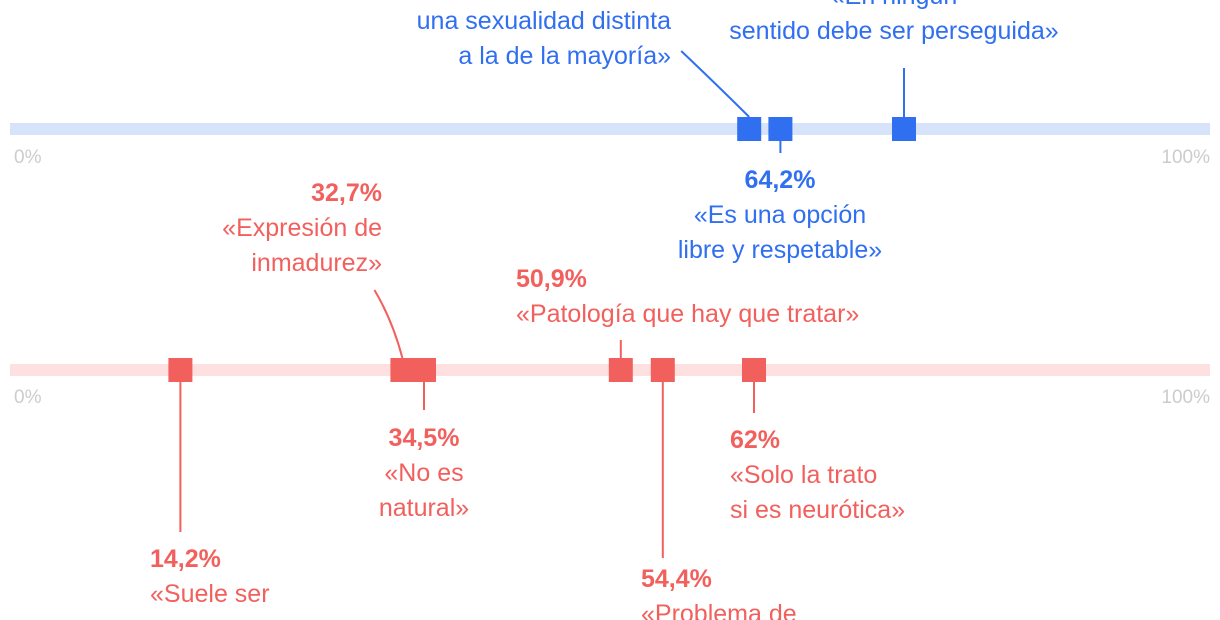 Image resolution: width=1220 pixels, height=620 pixels. Describe the element at coordinates (894, 7) in the screenshot. I see `blue-annotation-3-line1: «En ningún` at that location.